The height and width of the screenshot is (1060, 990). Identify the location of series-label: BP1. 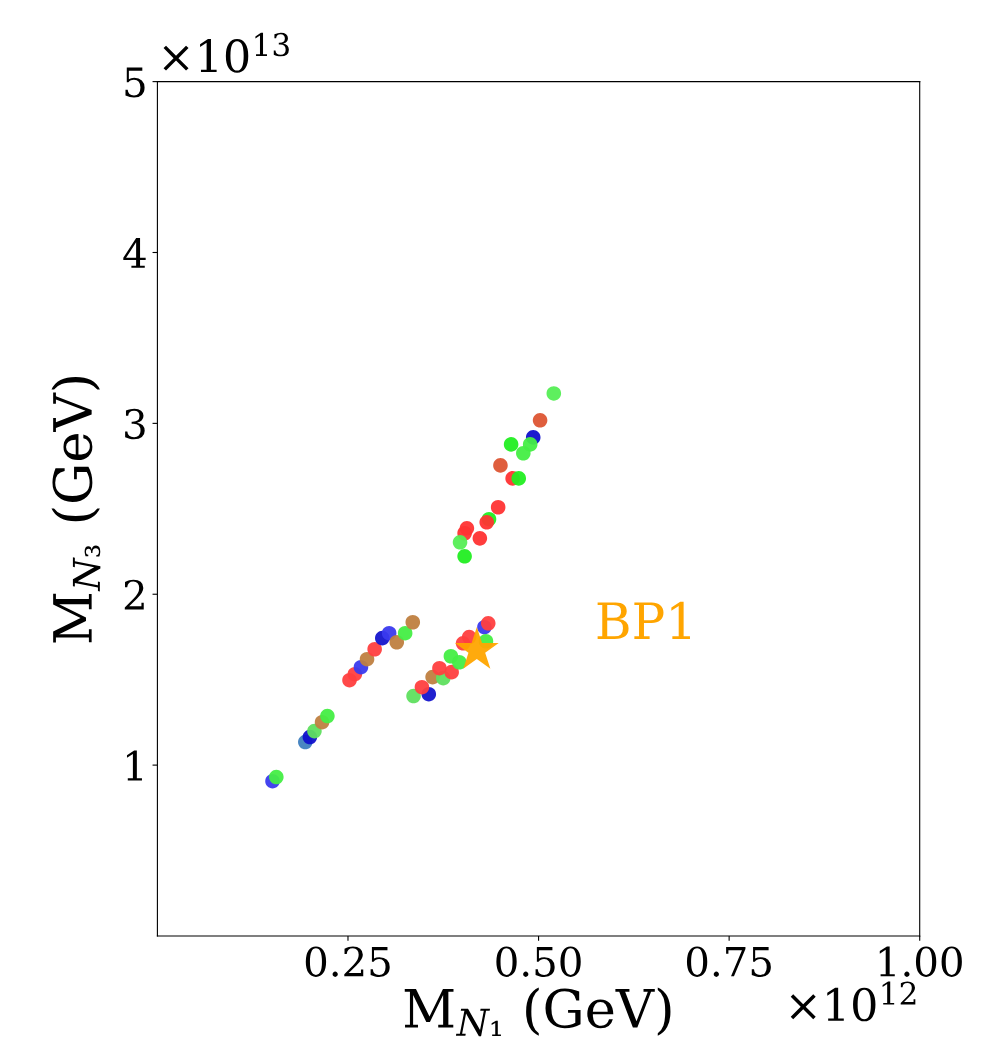
(643, 620).